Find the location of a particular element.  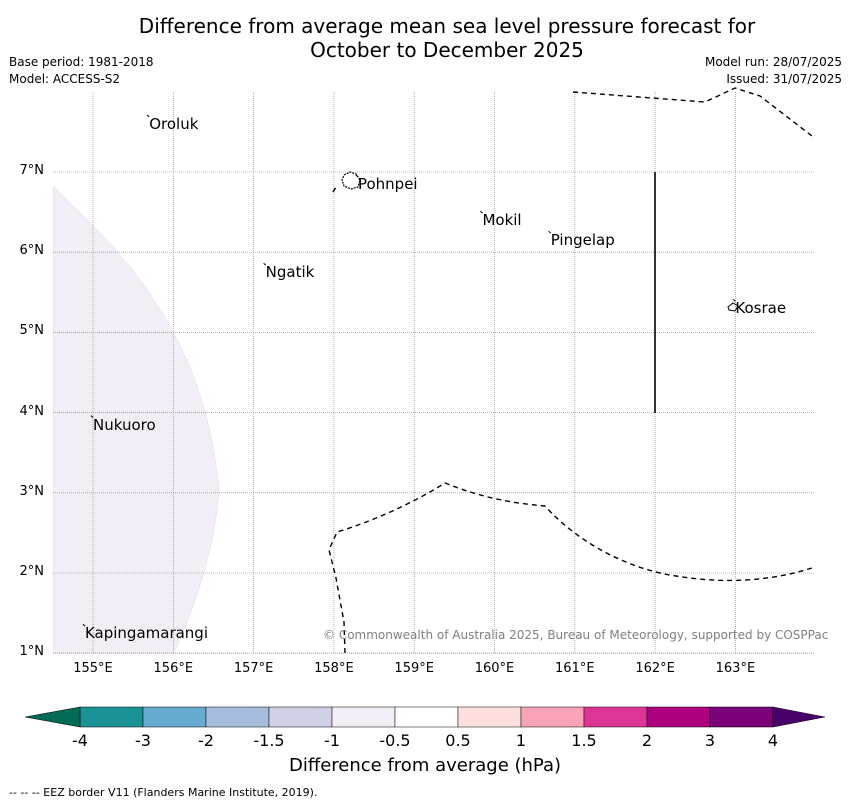

place-label: Pingelap is located at coordinates (582, 240).